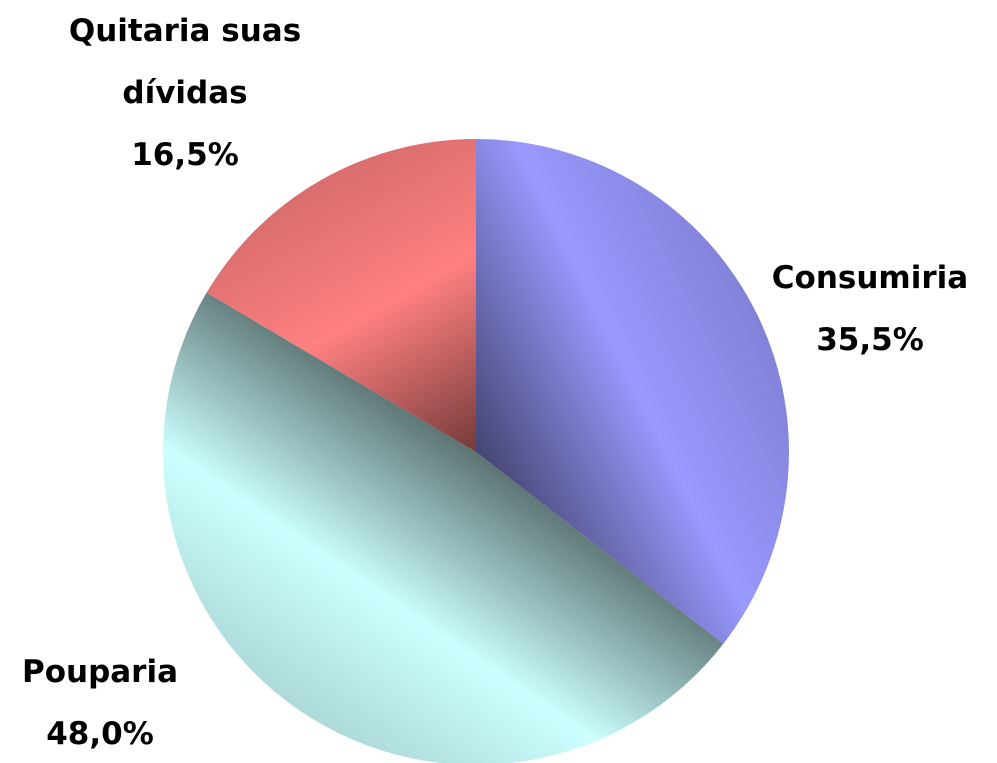 This screenshot has height=763, width=997. I want to click on slice-label: Quitaria suas dívidas 16,5%, so click(185, 93).